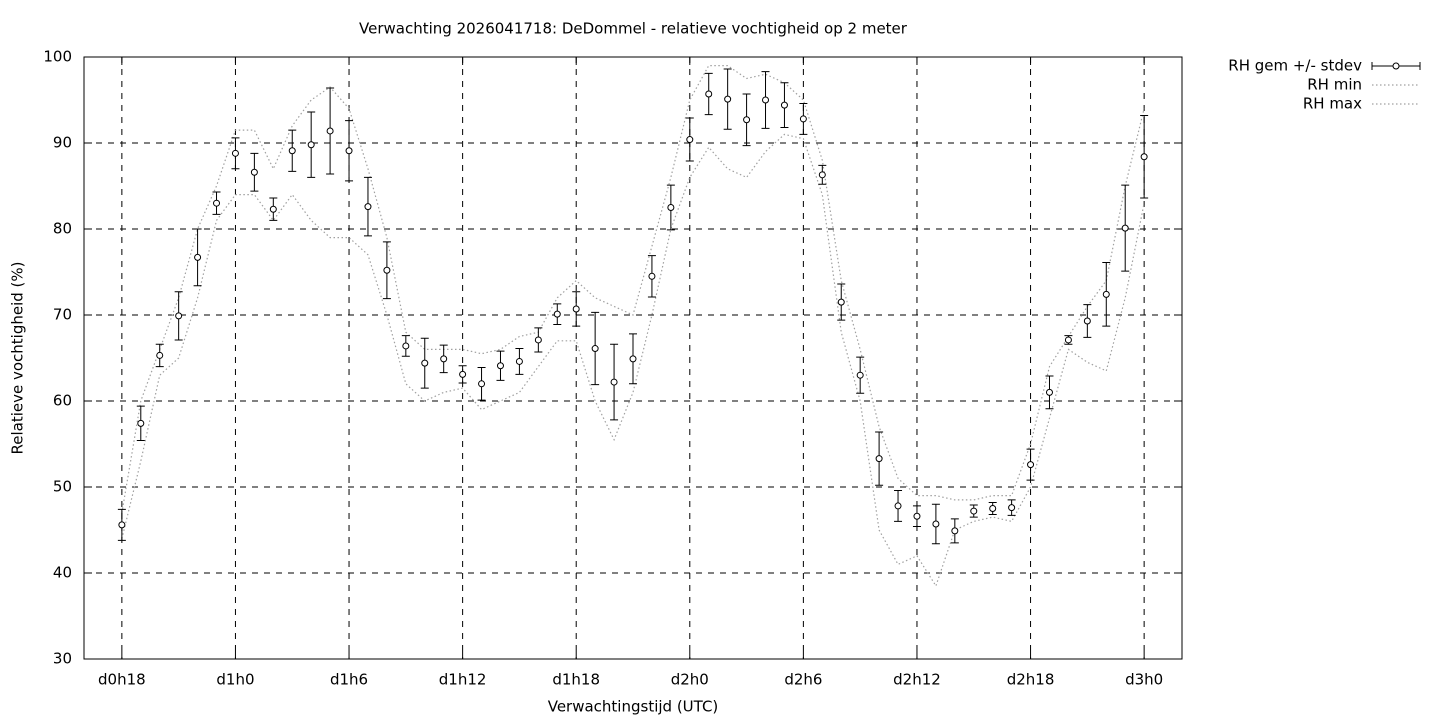 The height and width of the screenshot is (720, 1440). What do you see at coordinates (1144, 680) in the screenshot?
I see `x-tick-label: d3h0` at bounding box center [1144, 680].